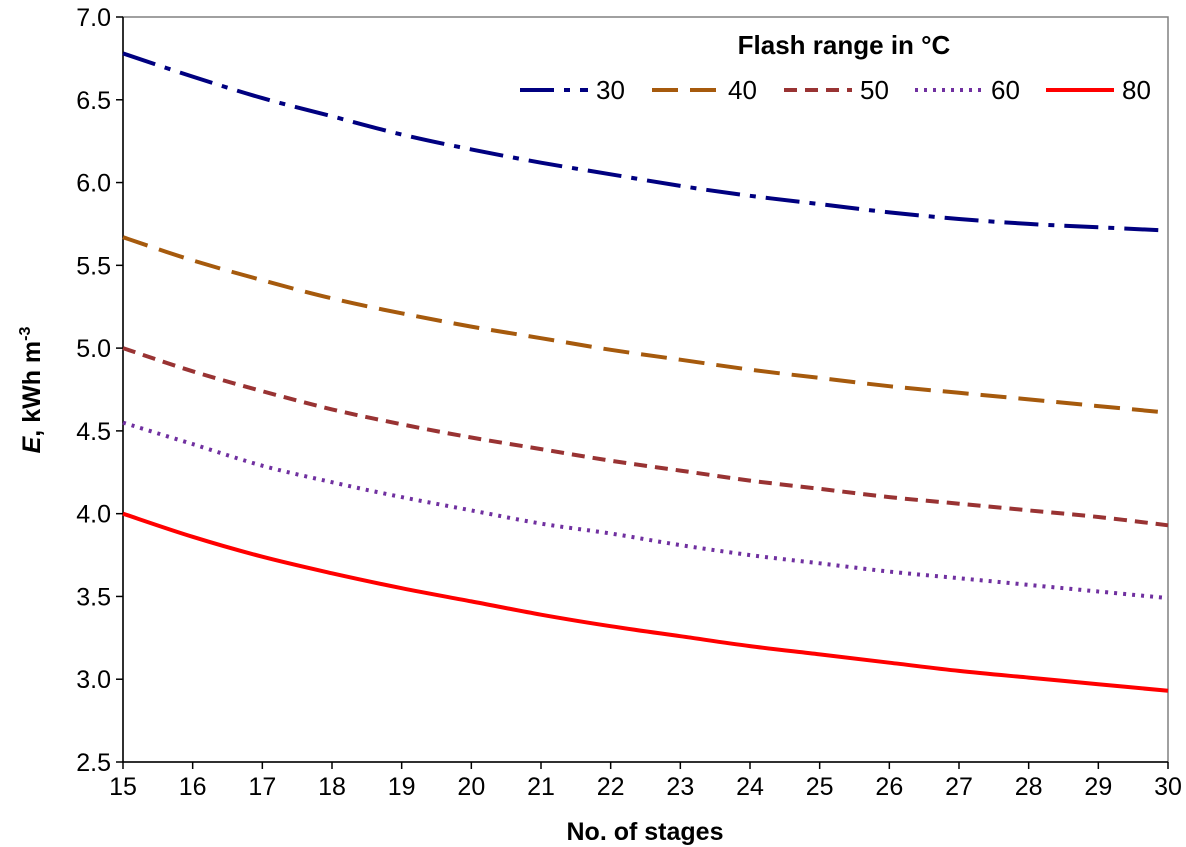 Image resolution: width=1186 pixels, height=847 pixels. Describe the element at coordinates (93, 432) in the screenshot. I see `y-tick-label: 4.5` at that location.